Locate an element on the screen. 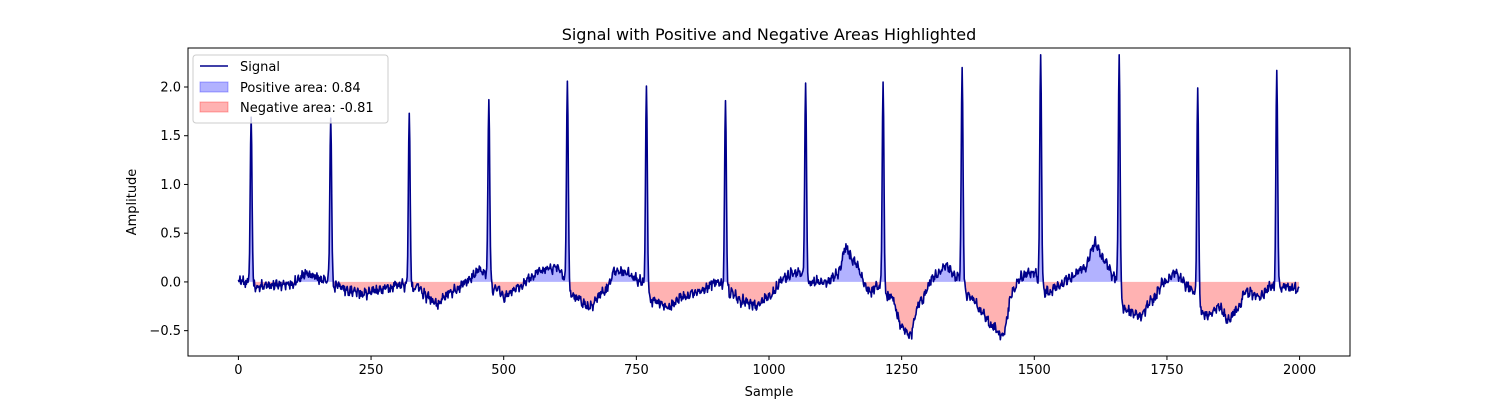 The image size is (1500, 400). y-axis-title: Amplitude is located at coordinates (132, 202).